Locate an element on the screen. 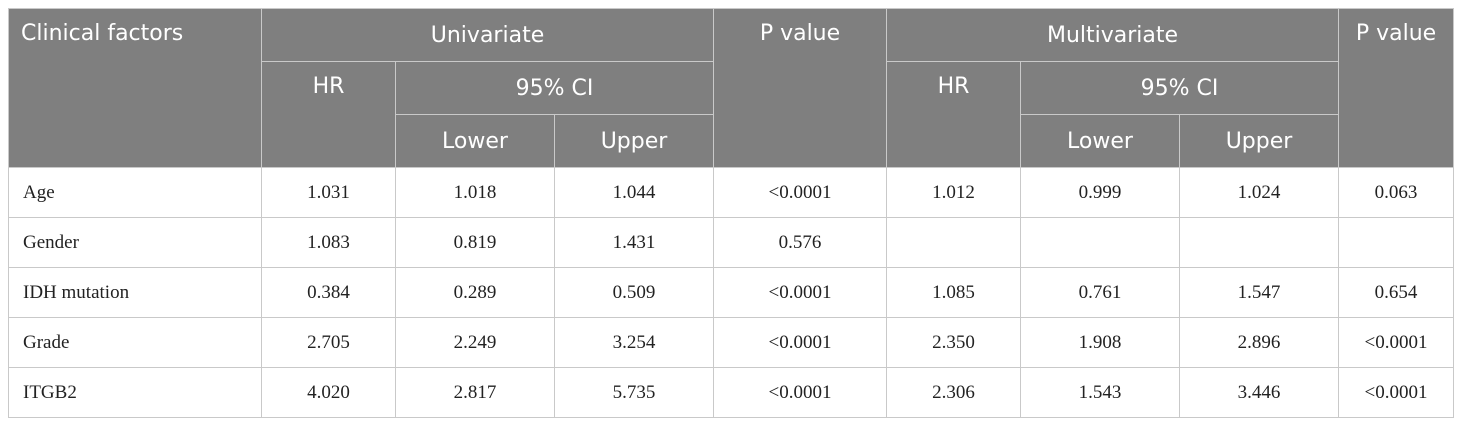  cell-univariate-hr: 4.020 is located at coordinates (328, 392).